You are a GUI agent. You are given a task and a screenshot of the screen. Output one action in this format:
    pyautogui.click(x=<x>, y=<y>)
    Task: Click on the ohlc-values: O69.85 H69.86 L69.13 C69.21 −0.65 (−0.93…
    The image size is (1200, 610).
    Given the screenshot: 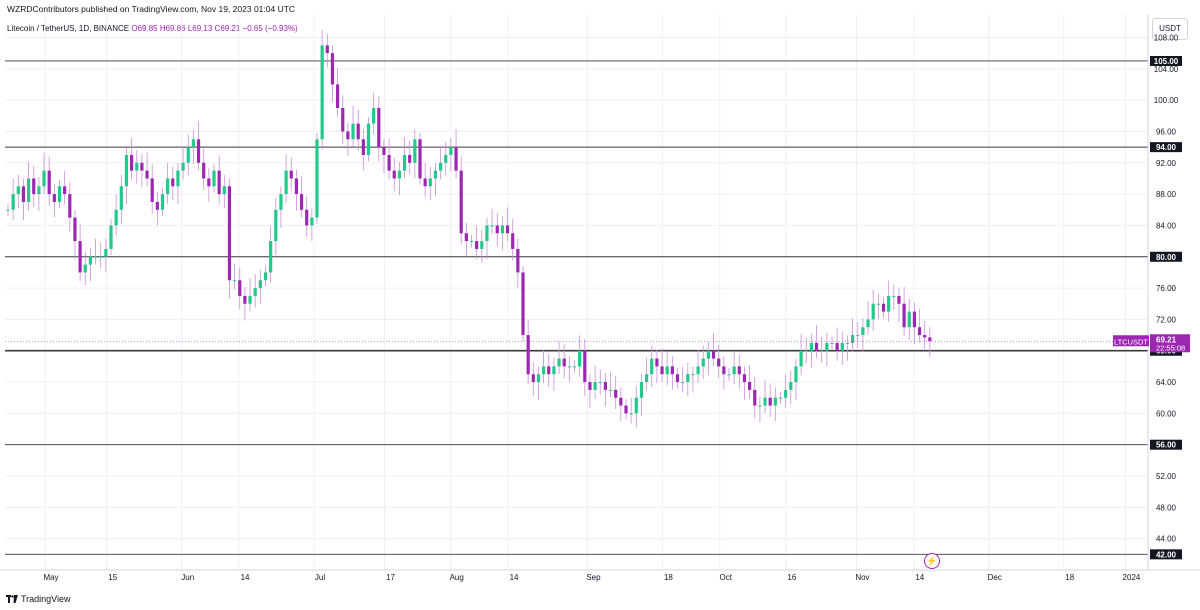 What is the action you would take?
    pyautogui.click(x=214, y=28)
    